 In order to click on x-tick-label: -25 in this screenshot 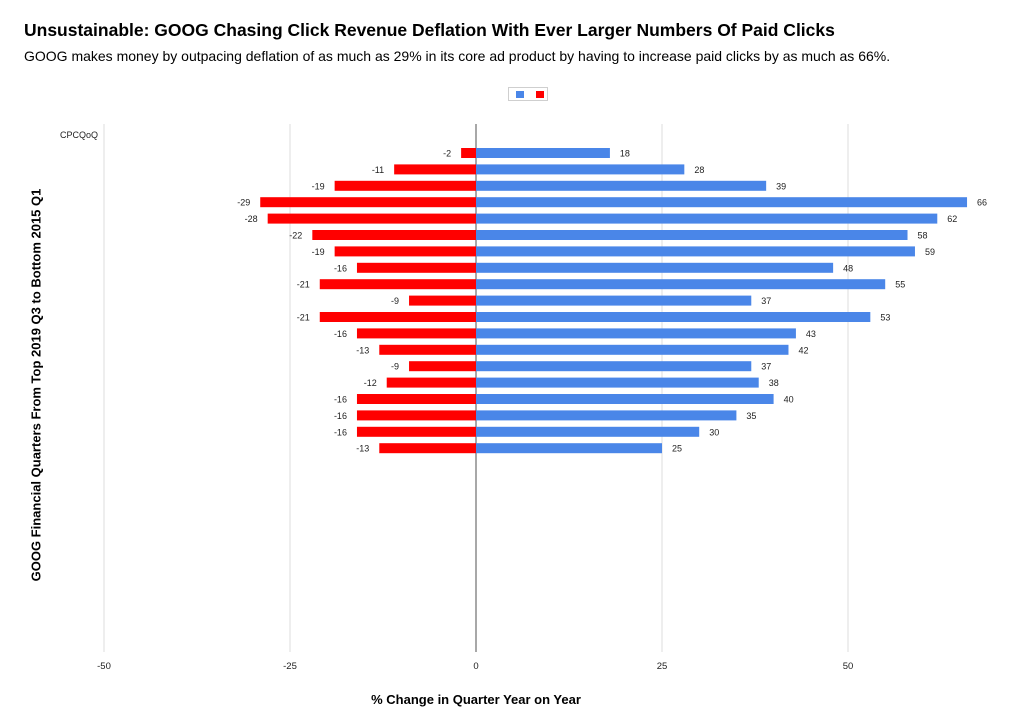, I will do `click(290, 666)`.